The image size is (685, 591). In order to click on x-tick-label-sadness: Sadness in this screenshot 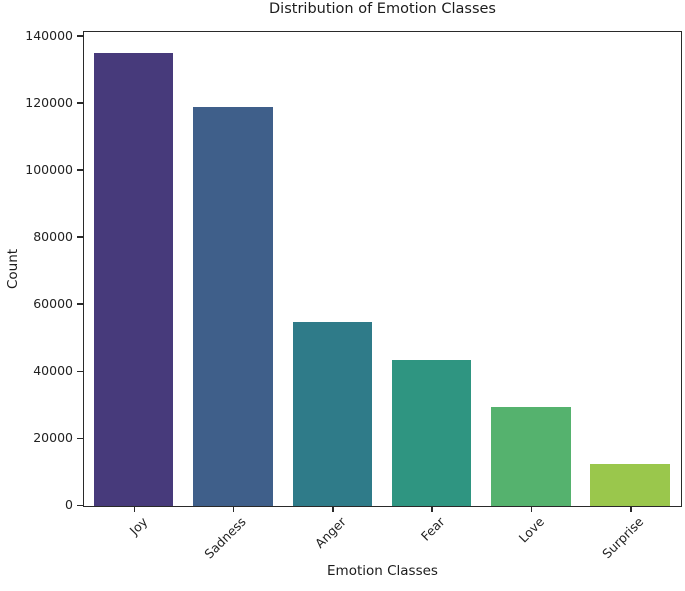, I will do `click(225, 538)`.